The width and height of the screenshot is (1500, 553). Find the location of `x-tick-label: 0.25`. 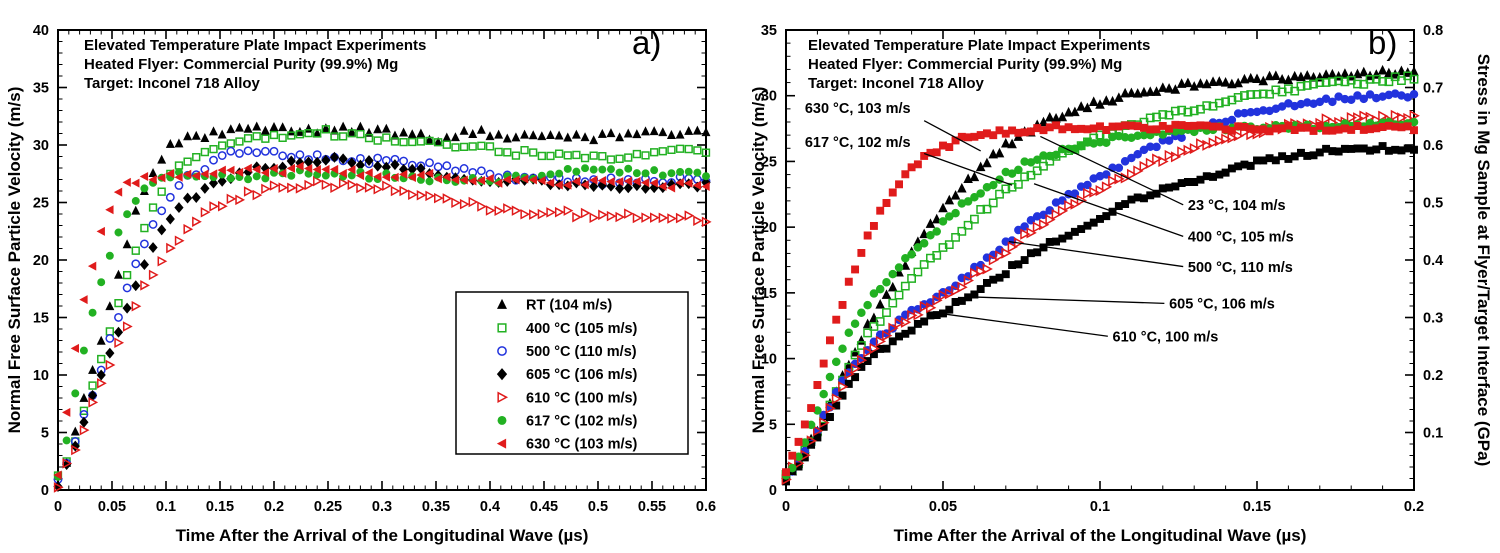

x-tick-label: 0.25 is located at coordinates (328, 507).